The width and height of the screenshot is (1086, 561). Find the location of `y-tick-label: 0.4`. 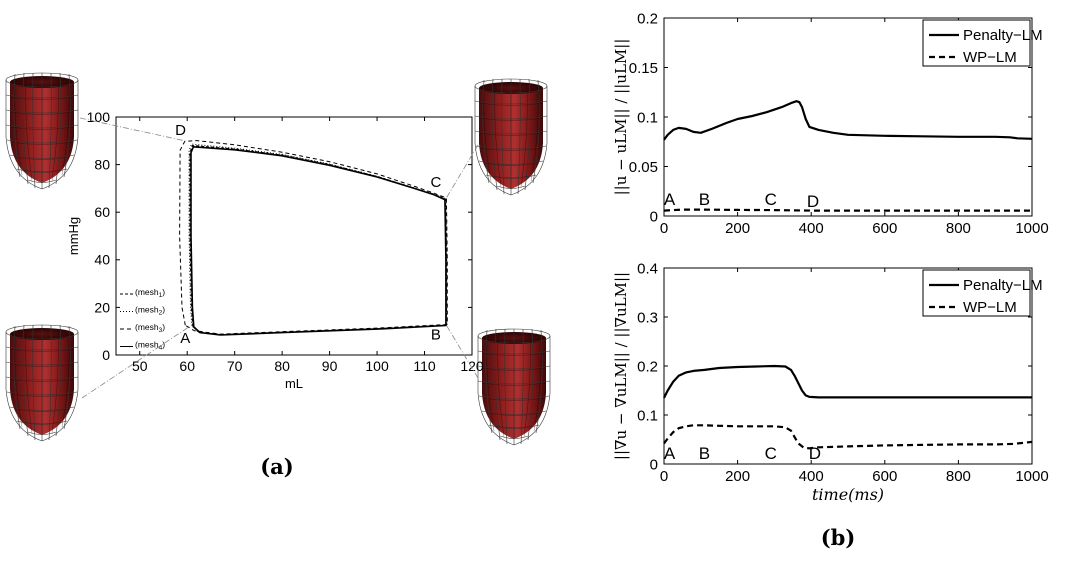

y-tick-label: 0.4 is located at coordinates (647, 268).